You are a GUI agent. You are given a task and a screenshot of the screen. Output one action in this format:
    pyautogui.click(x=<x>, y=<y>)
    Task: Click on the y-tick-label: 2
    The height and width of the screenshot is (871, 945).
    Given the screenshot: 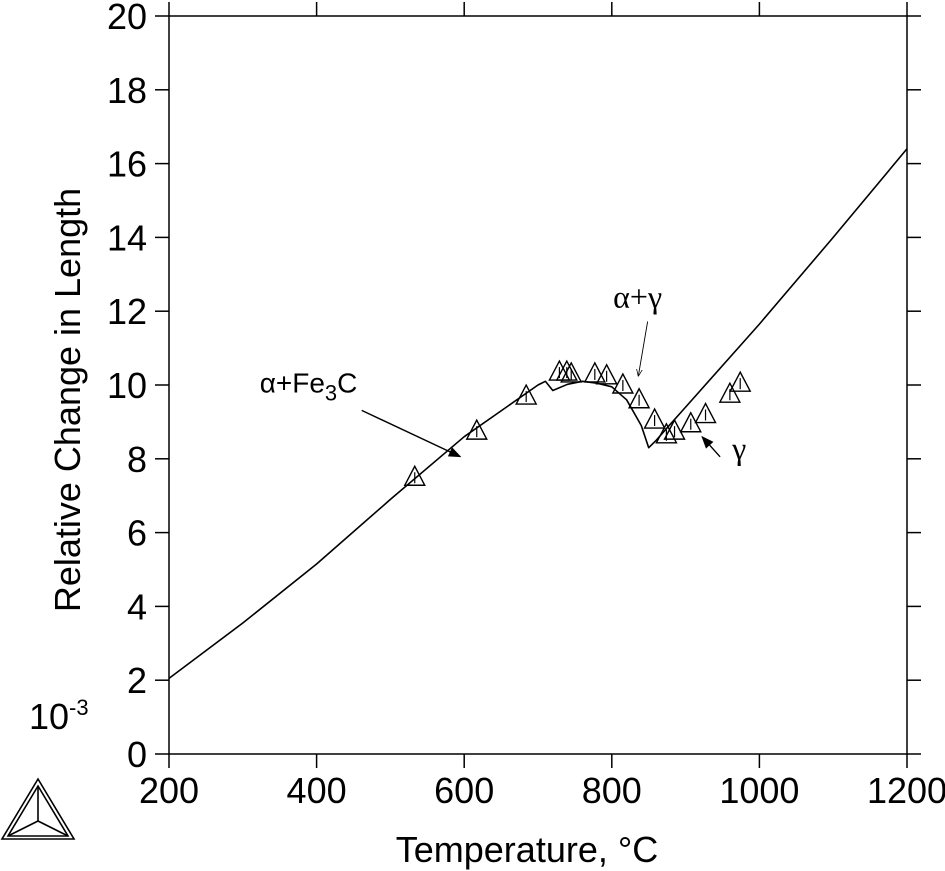 What is the action you would take?
    pyautogui.click(x=137, y=680)
    